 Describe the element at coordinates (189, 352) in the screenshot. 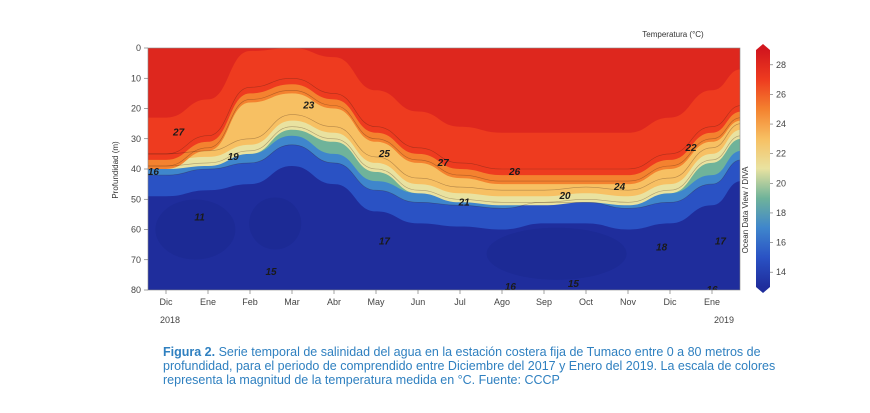

I see `figure-label: Figura 2.` at that location.